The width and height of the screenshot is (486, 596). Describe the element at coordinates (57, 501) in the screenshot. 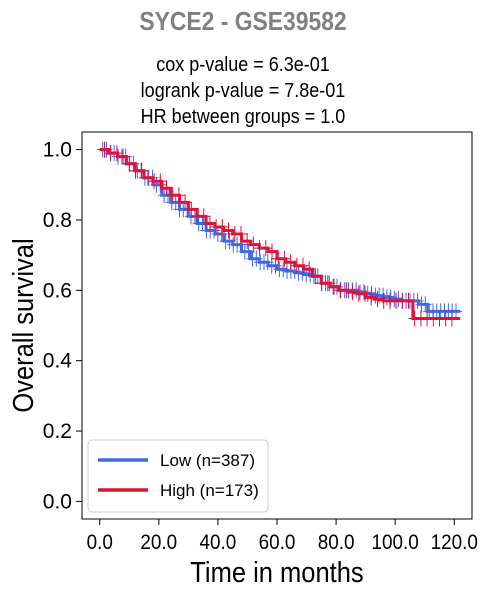

I see `y-tick-label: 0.0` at that location.